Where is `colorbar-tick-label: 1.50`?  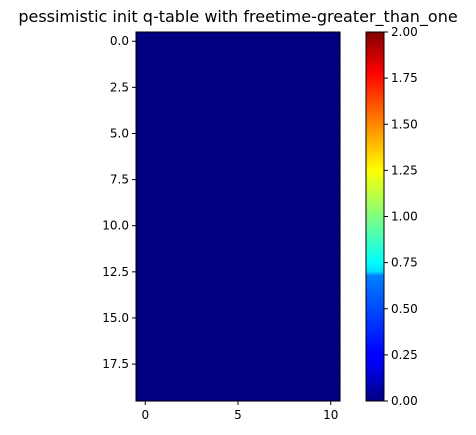
colorbar-tick-label: 1.50 is located at coordinates (404, 124).